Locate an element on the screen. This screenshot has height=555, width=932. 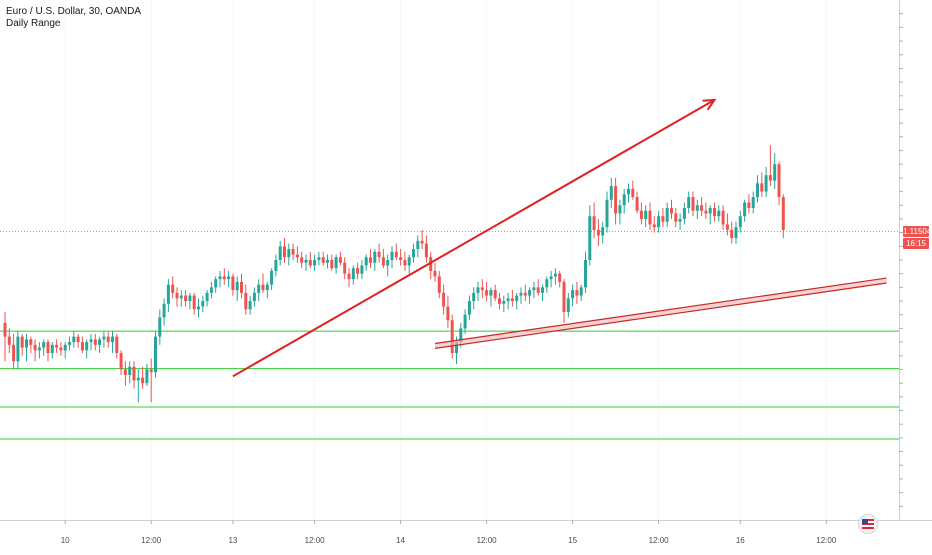
bar-countdown-label: 16:15 is located at coordinates (916, 243).